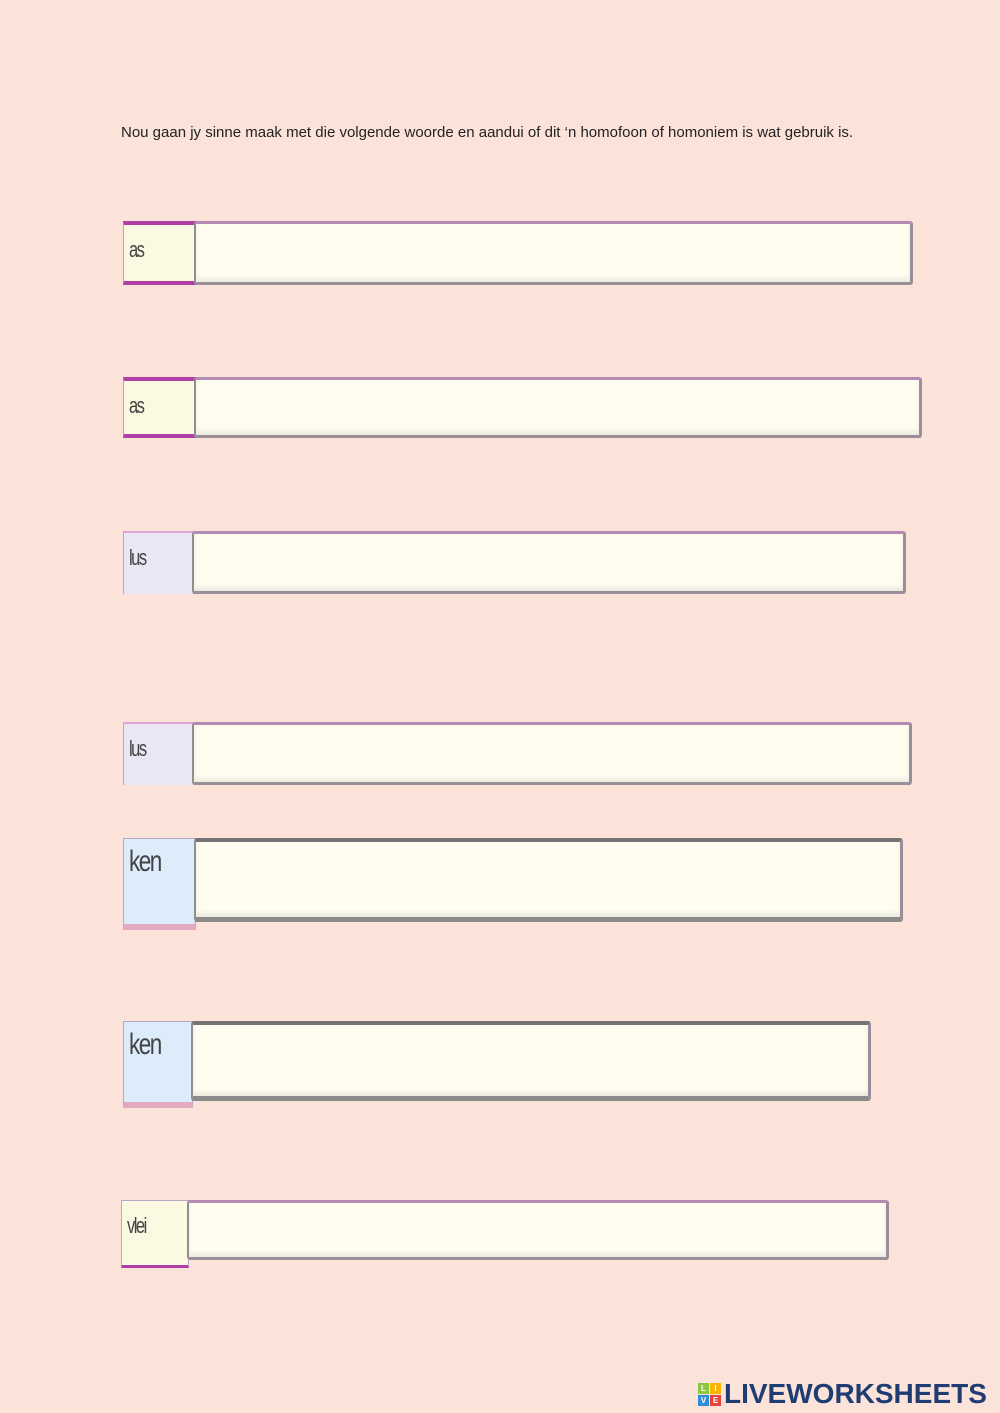 This screenshot has height=1413, width=1000. Describe the element at coordinates (855, 1393) in the screenshot. I see `logo-text: LIVEWORKSHEETS` at that location.